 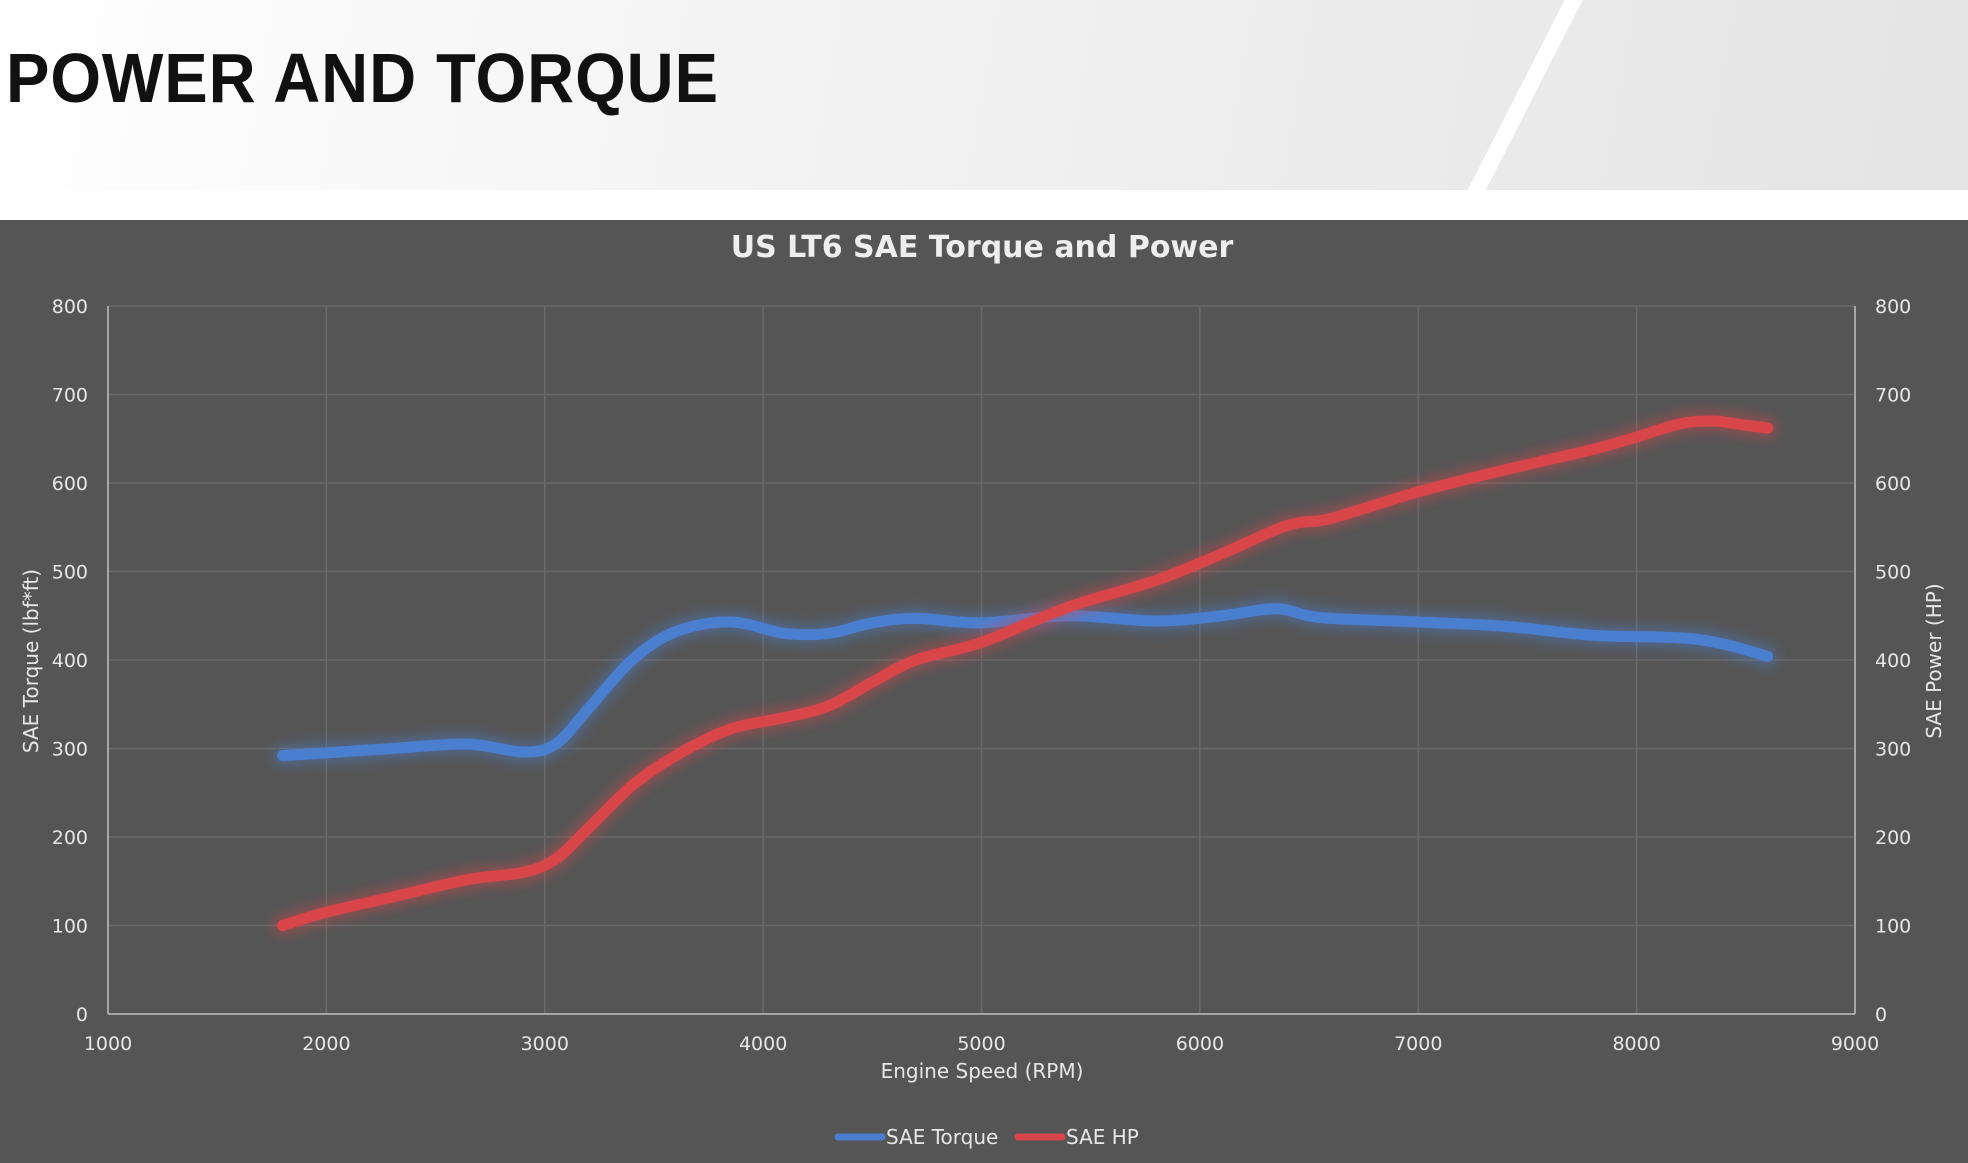 What do you see at coordinates (70, 750) in the screenshot?
I see `y-tick-label: 300` at bounding box center [70, 750].